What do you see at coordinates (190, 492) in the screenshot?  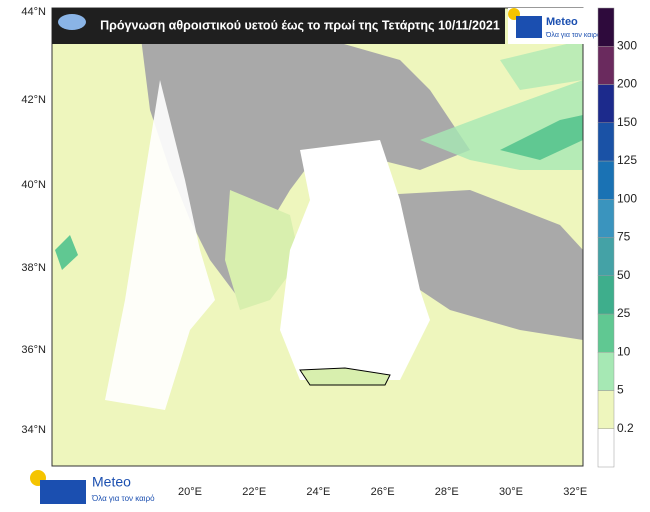 I see `lon-label: 20°E` at bounding box center [190, 492].